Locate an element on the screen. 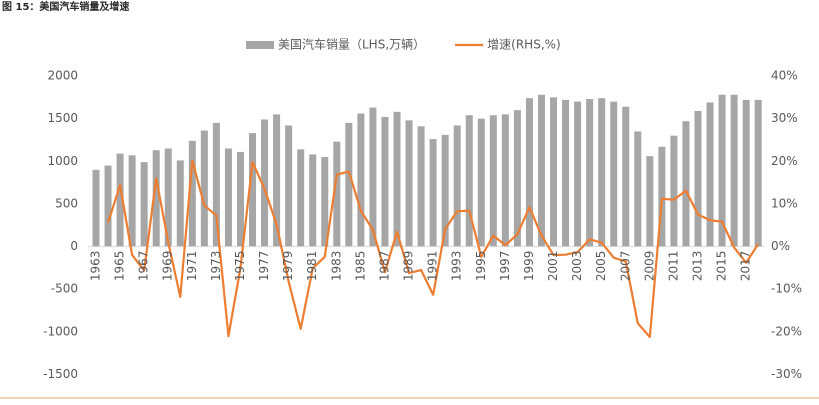  y-tick-label: 0 is located at coordinates (74, 246).